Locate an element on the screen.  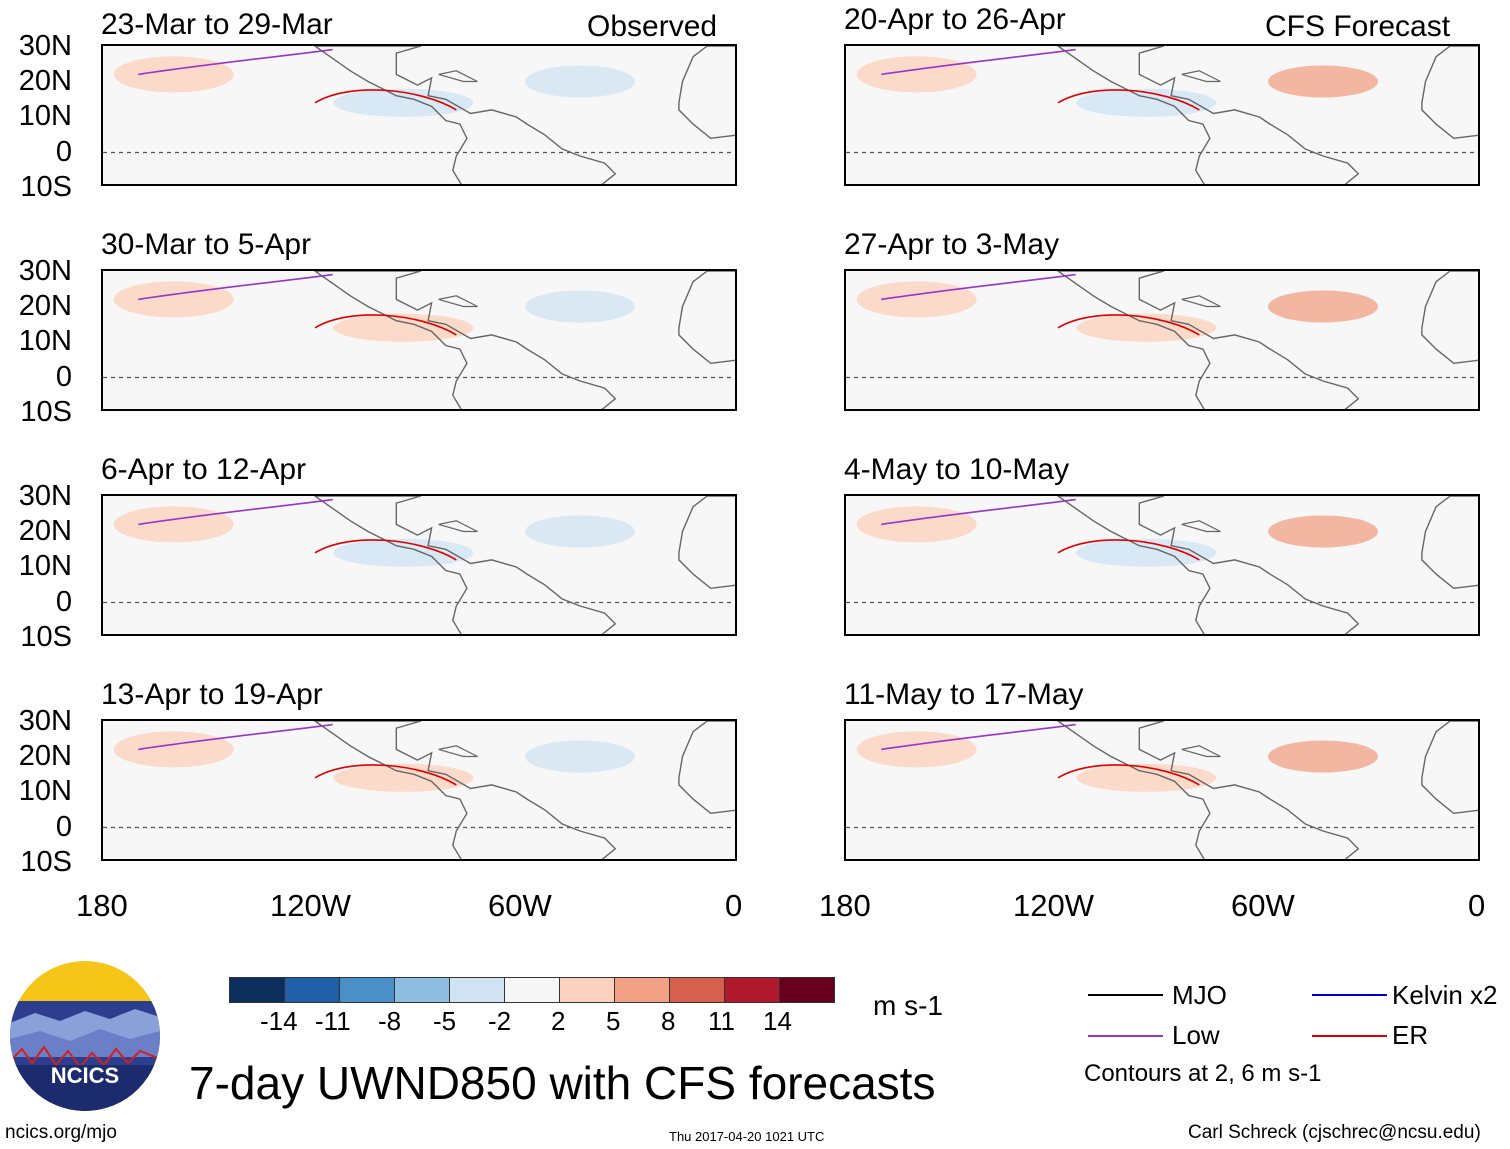
panel-title-obs-3: 6-Apr to 12-Apr is located at coordinates (204, 469).